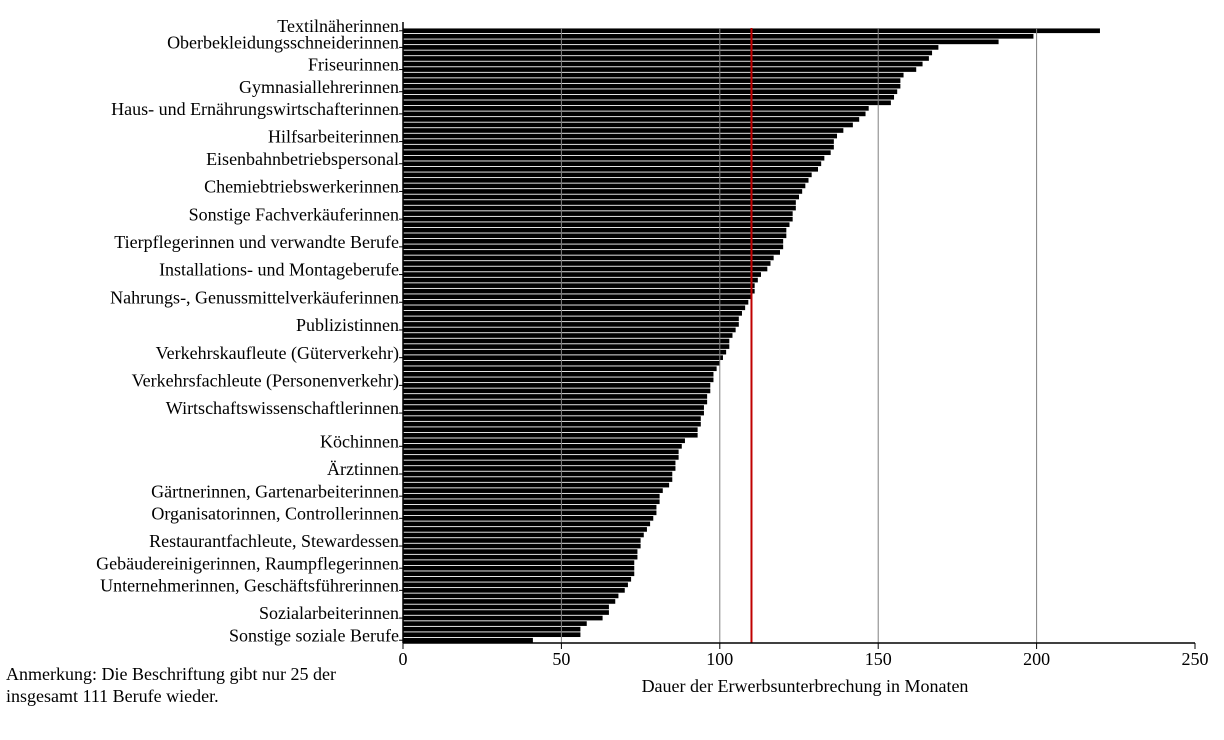  Describe the element at coordinates (363, 469) in the screenshot. I see `y-tick-label: Ärztinnen` at that location.